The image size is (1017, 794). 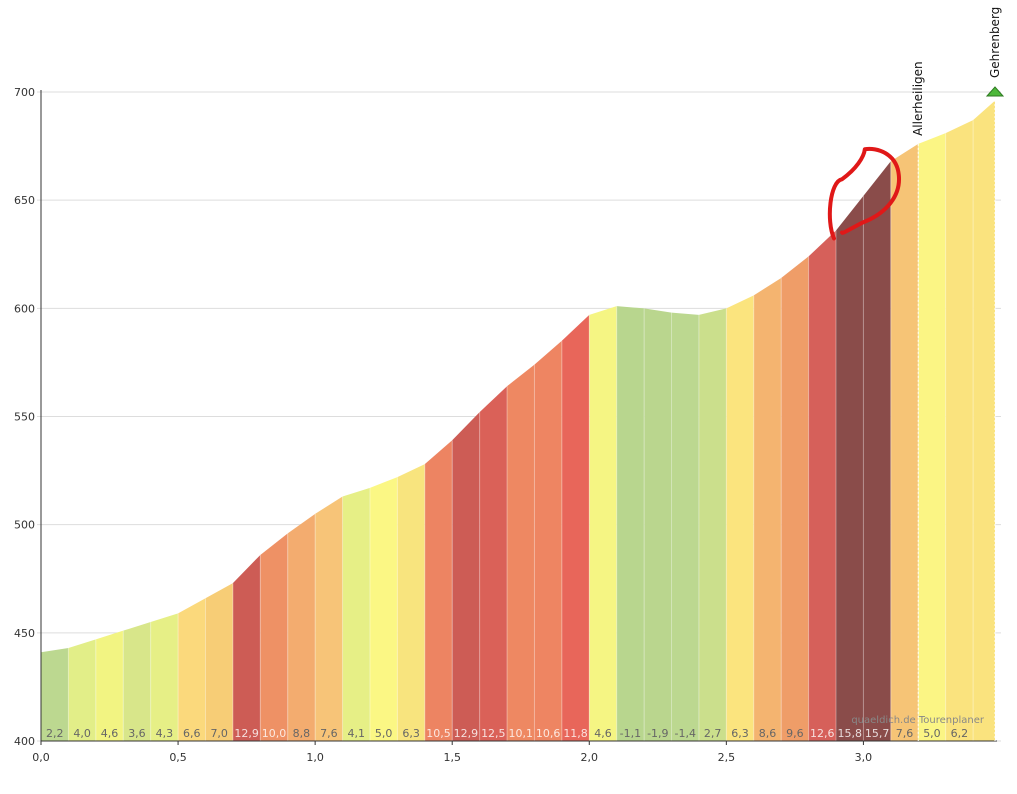 What do you see at coordinates (822, 733) in the screenshot?
I see `gradient-label: 12,6` at bounding box center [822, 733].